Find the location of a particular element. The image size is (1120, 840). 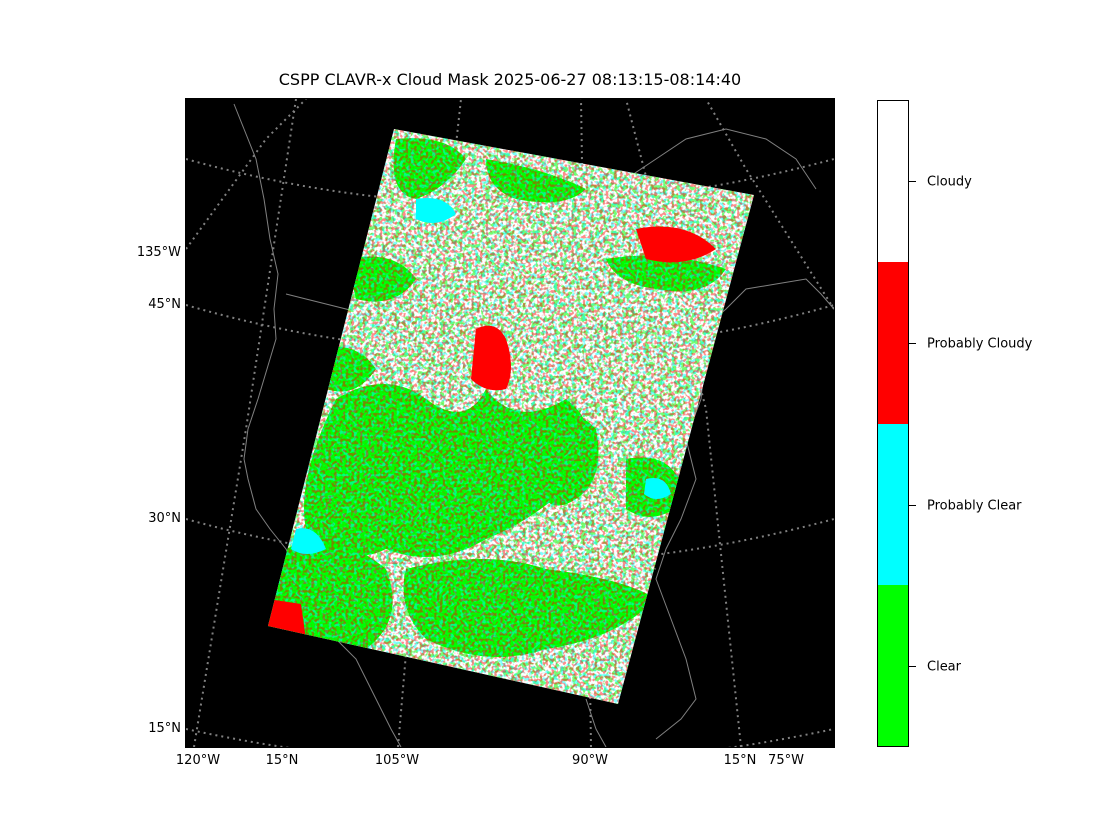

lat-label-45n: 45°N is located at coordinates (164, 304).